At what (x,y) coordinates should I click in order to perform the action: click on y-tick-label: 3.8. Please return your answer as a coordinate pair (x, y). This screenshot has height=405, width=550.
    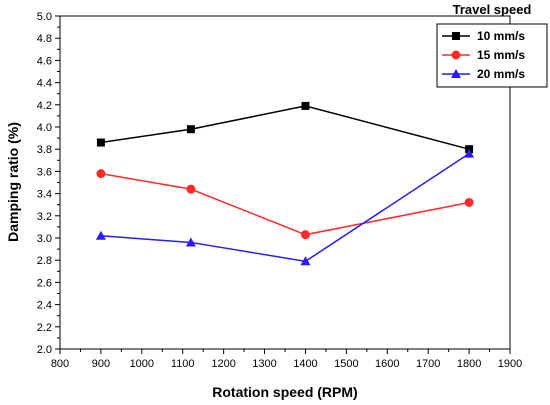
    Looking at the image, I should click on (44, 150).